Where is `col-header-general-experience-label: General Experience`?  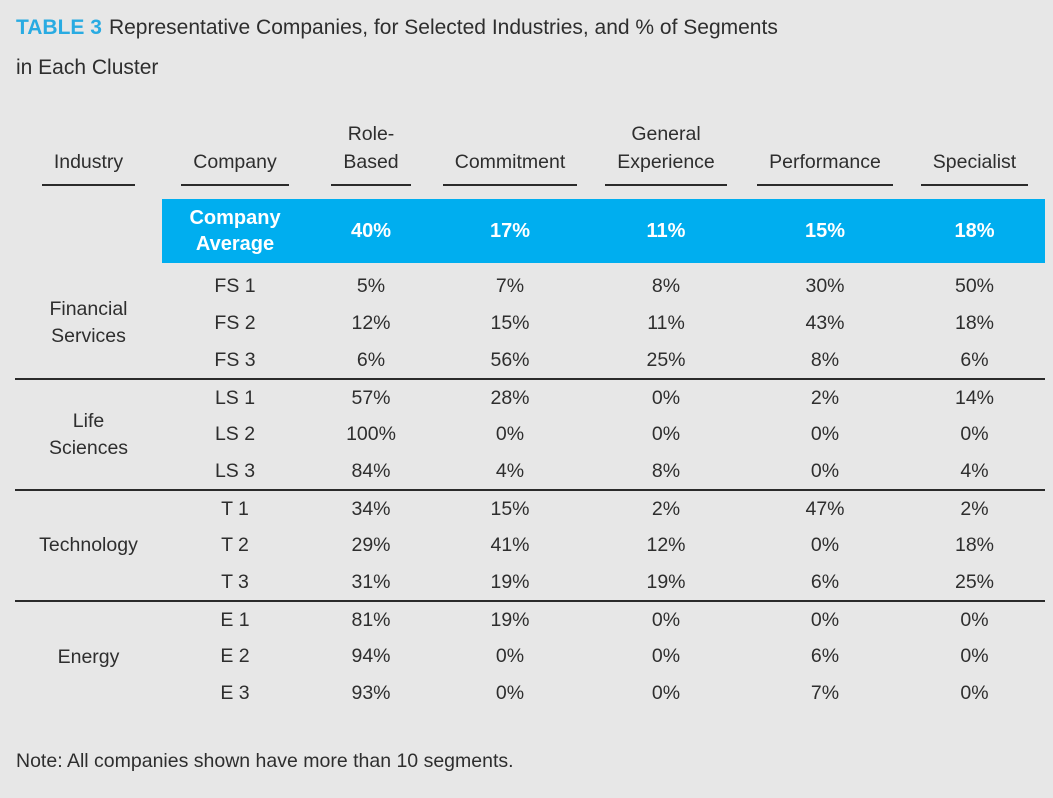 col-header-general-experience-label: General Experience is located at coordinates (666, 153).